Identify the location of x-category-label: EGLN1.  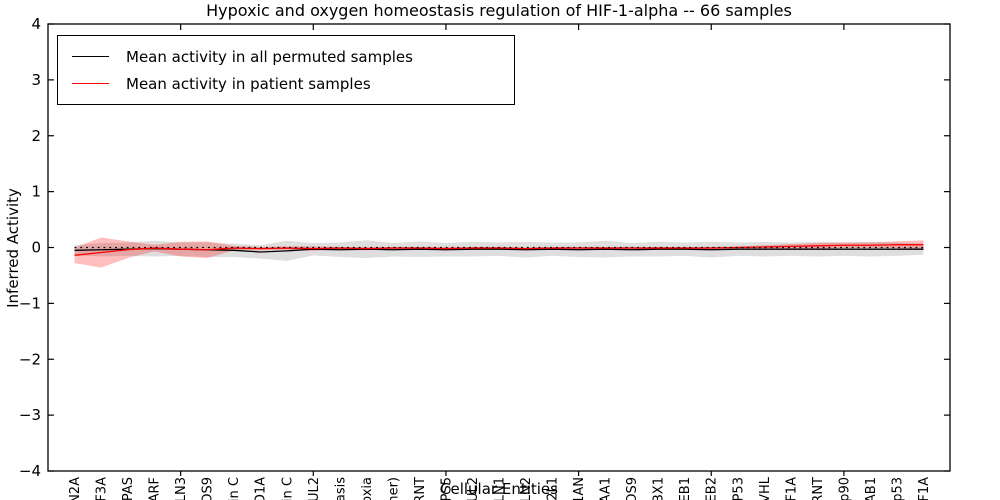
(500, 488).